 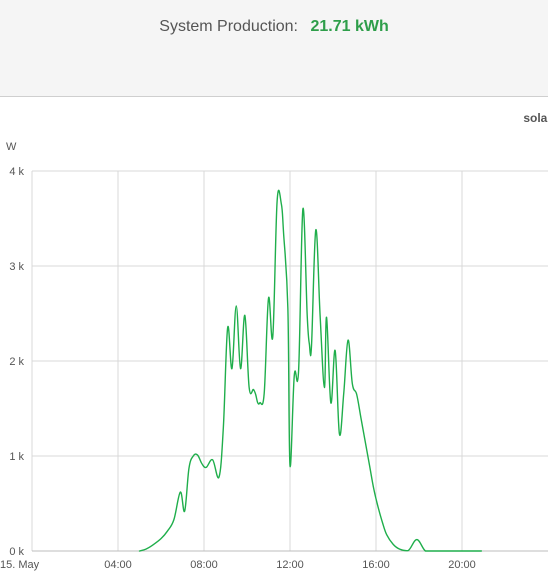 What do you see at coordinates (290, 565) in the screenshot?
I see `x-tick-label: 12:00` at bounding box center [290, 565].